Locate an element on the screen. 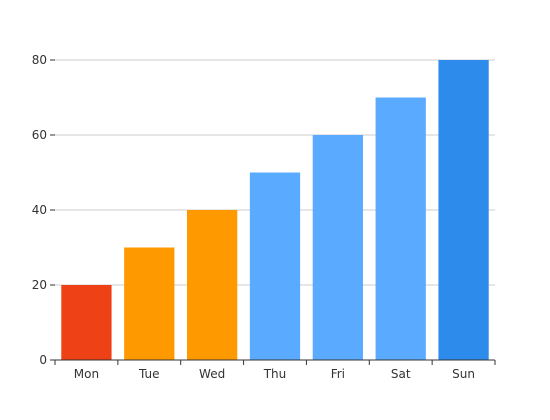 This screenshot has width=550, height=420. bar-thu is located at coordinates (275, 266).